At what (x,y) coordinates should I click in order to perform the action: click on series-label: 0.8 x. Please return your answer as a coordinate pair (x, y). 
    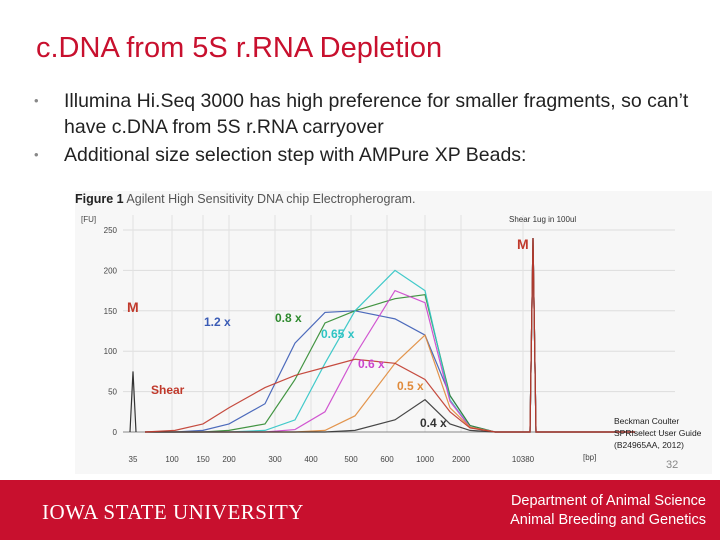
    Looking at the image, I should click on (288, 318).